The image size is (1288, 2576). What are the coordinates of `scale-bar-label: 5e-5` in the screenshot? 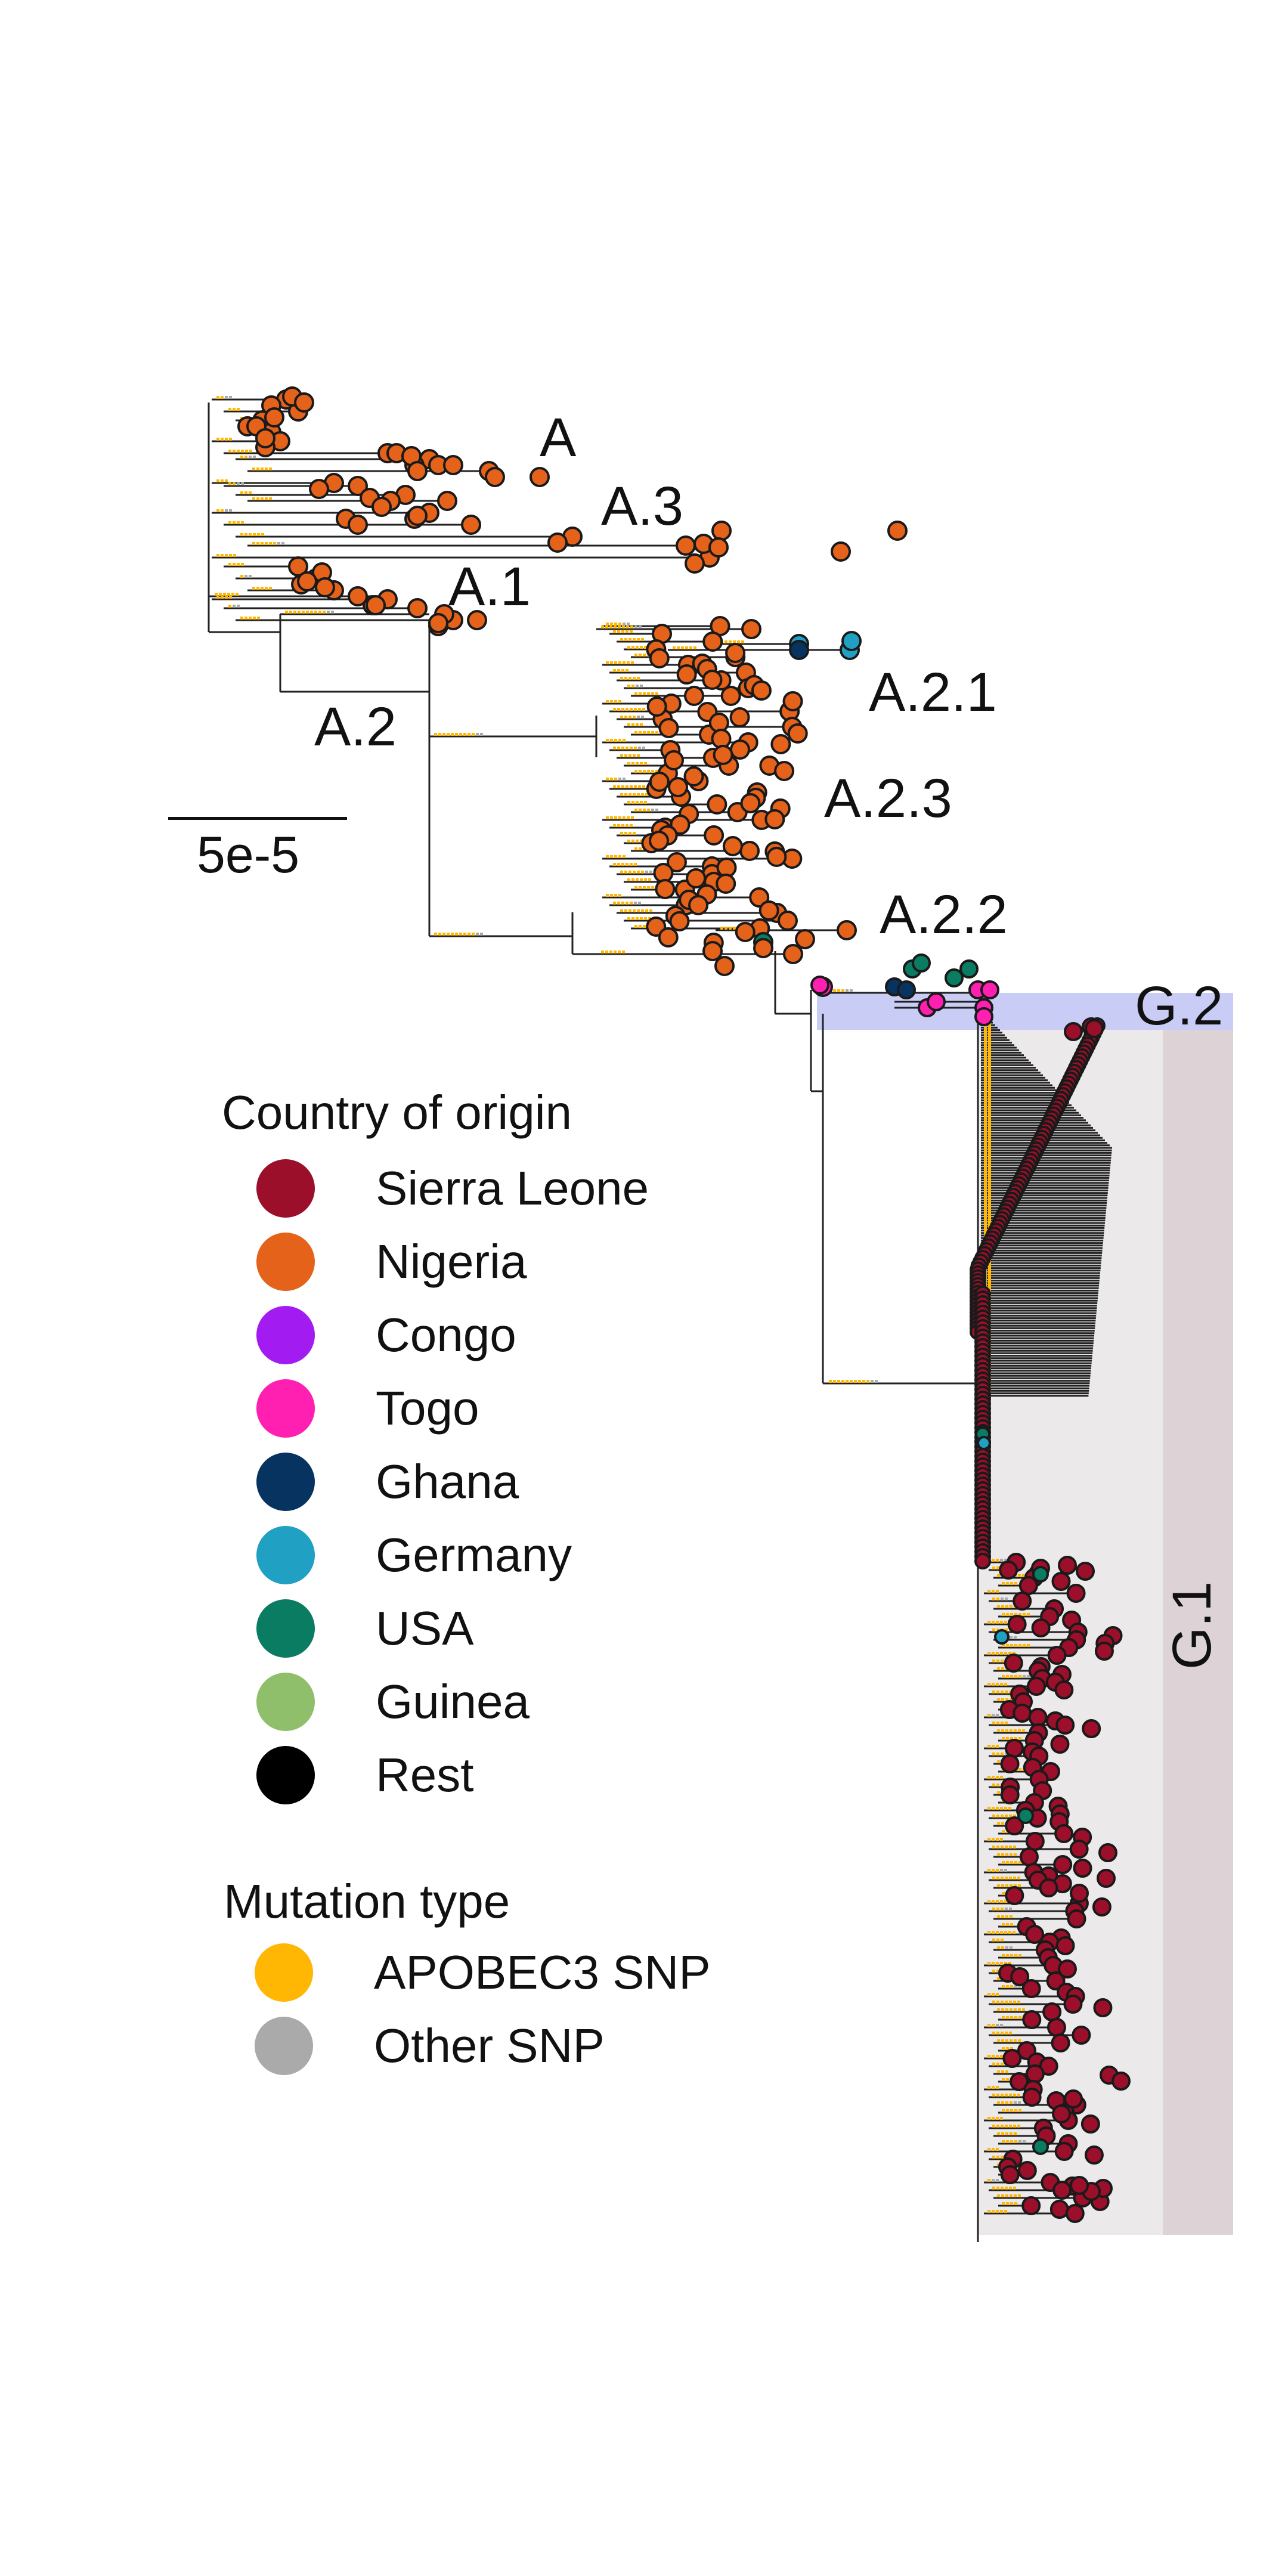 It's located at (249, 855).